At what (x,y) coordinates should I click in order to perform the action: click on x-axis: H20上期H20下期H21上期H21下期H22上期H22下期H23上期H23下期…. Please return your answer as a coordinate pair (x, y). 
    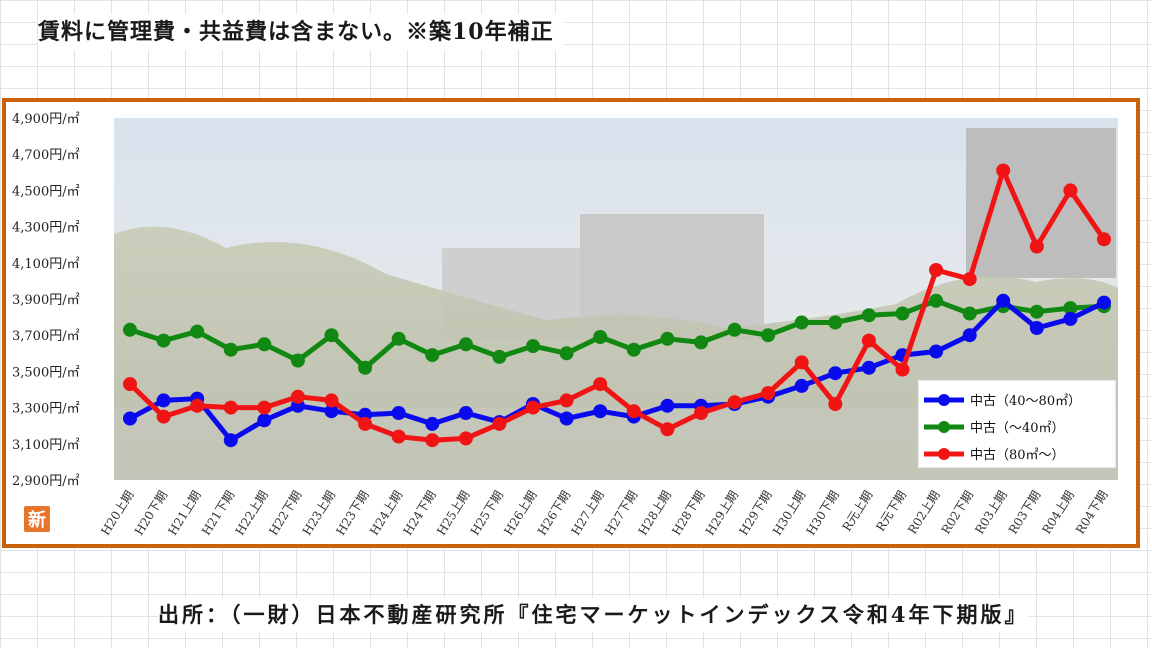
    Looking at the image, I should click on (604, 513).